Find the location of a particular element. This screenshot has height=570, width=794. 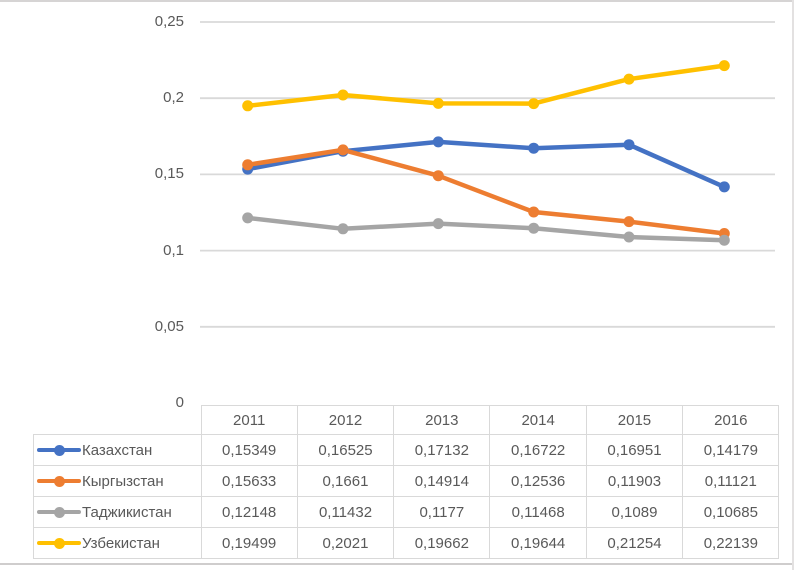

chart-border-right is located at coordinates (793, 285).